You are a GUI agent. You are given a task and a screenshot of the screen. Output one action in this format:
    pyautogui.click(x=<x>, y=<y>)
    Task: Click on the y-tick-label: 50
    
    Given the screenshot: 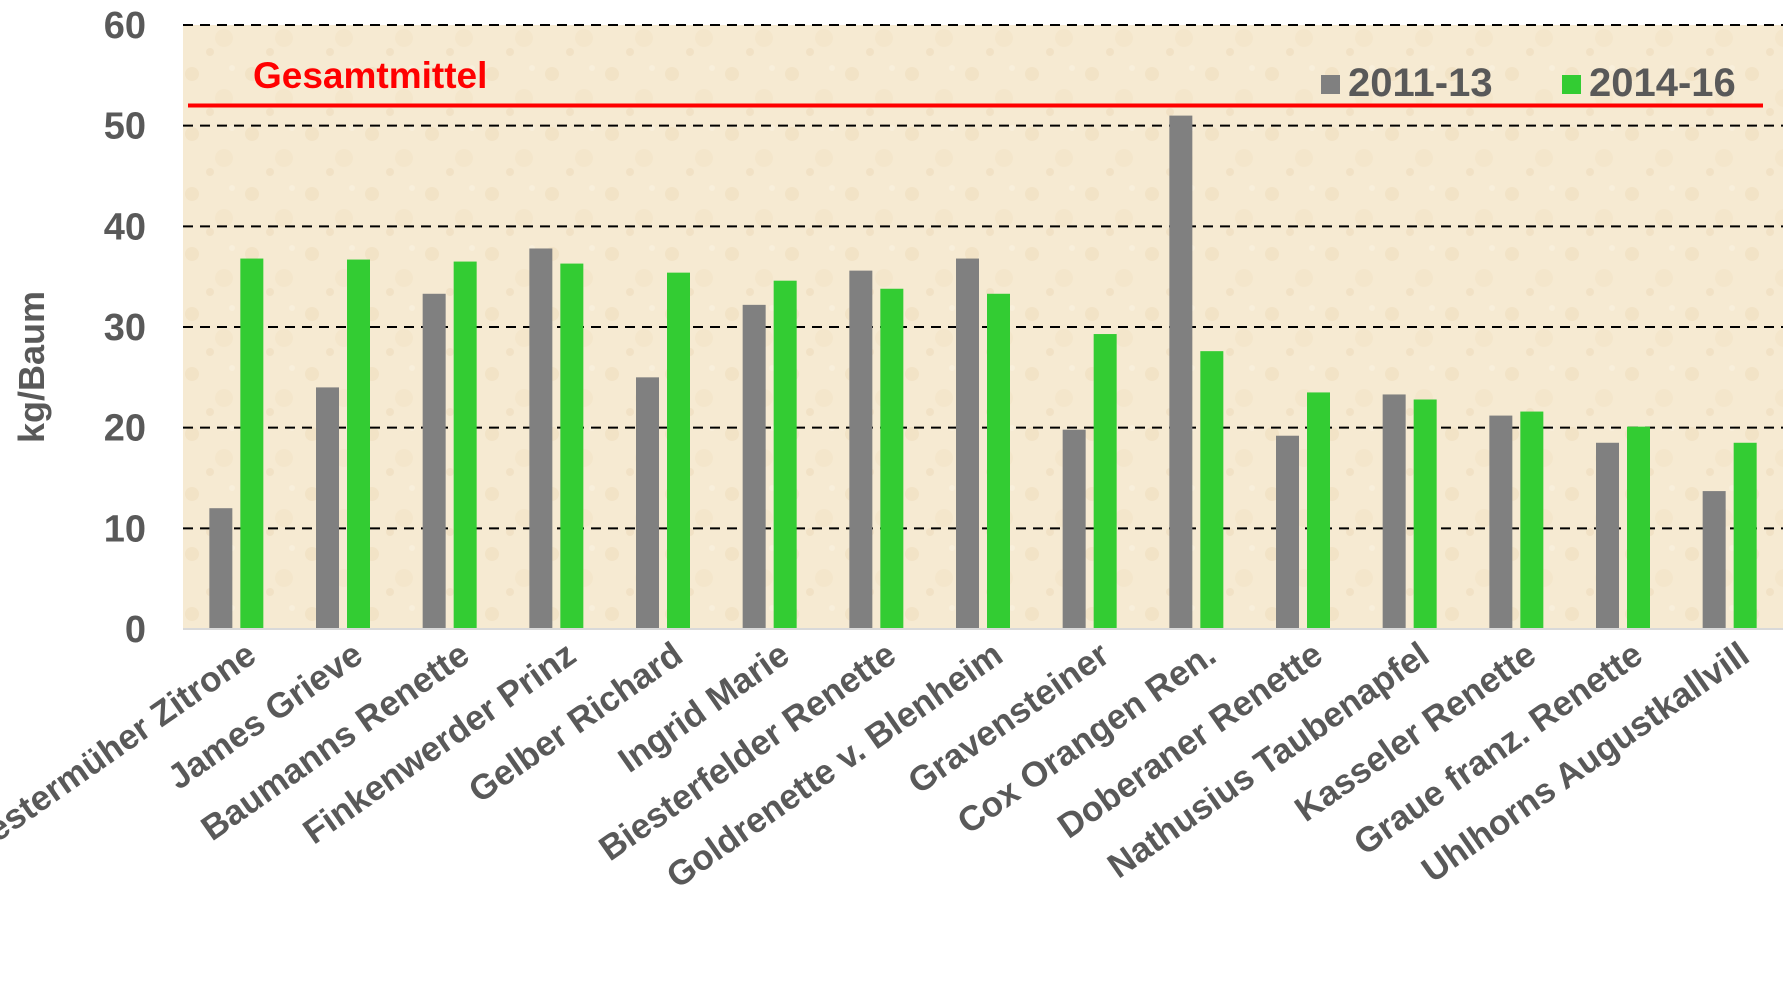 What is the action you would take?
    pyautogui.click(x=125, y=127)
    